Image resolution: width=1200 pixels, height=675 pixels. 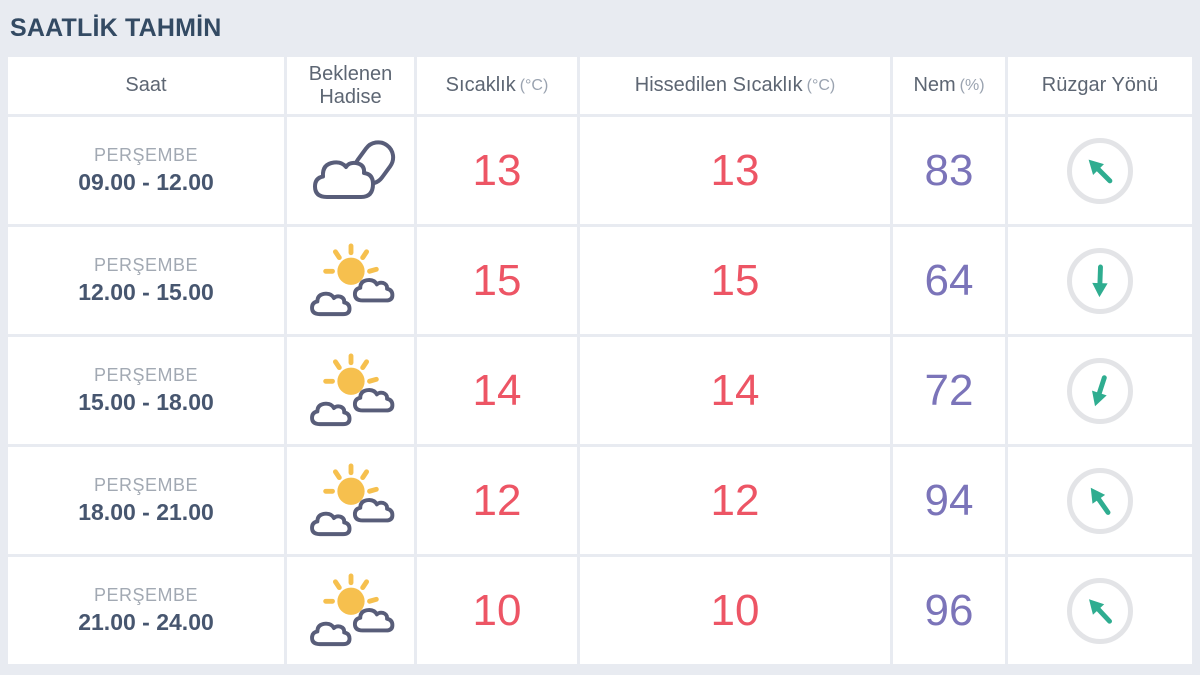 What do you see at coordinates (480, 85) in the screenshot?
I see `col-header-label: Sıcaklık` at bounding box center [480, 85].